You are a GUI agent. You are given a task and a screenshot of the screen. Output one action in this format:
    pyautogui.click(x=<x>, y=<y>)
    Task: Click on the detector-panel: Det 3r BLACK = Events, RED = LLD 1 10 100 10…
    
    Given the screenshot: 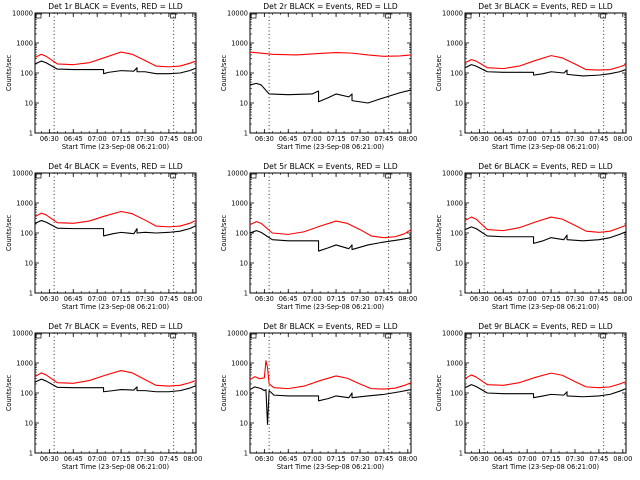 What is the action you would take?
    pyautogui.click(x=533, y=76)
    